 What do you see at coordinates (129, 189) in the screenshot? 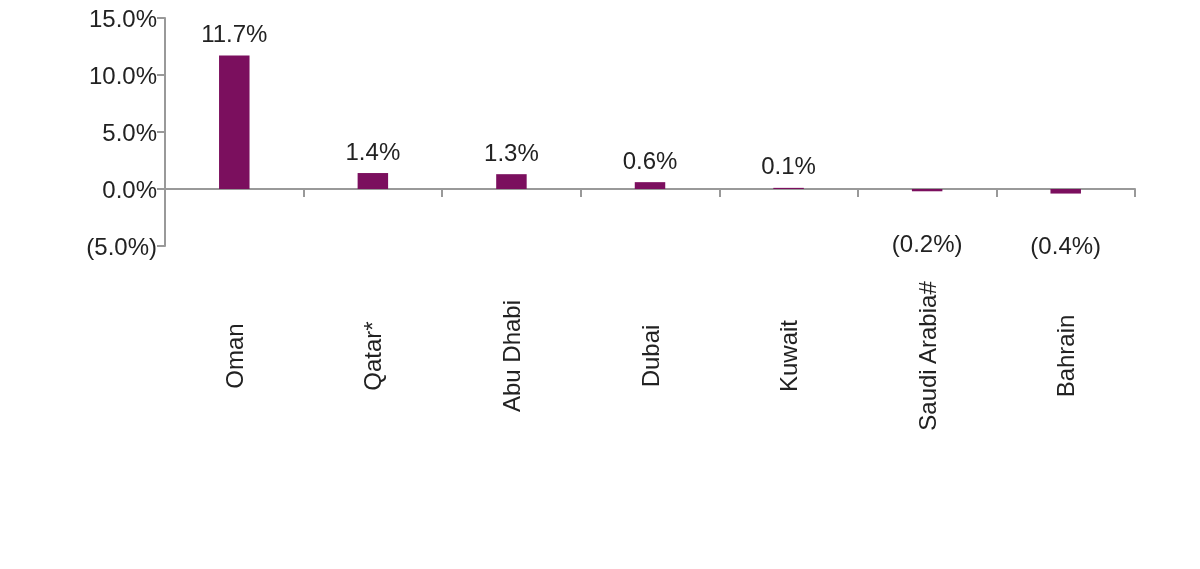
I see `y-tick-label: 0.0%` at bounding box center [129, 189].